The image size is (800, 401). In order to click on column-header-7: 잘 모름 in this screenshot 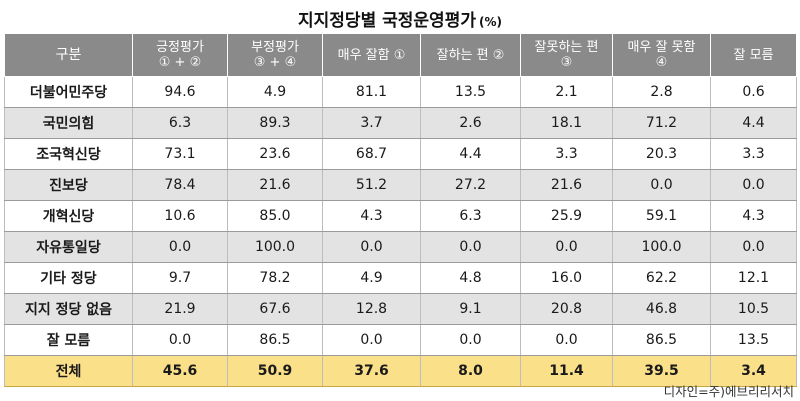, I will do `click(753, 55)`.